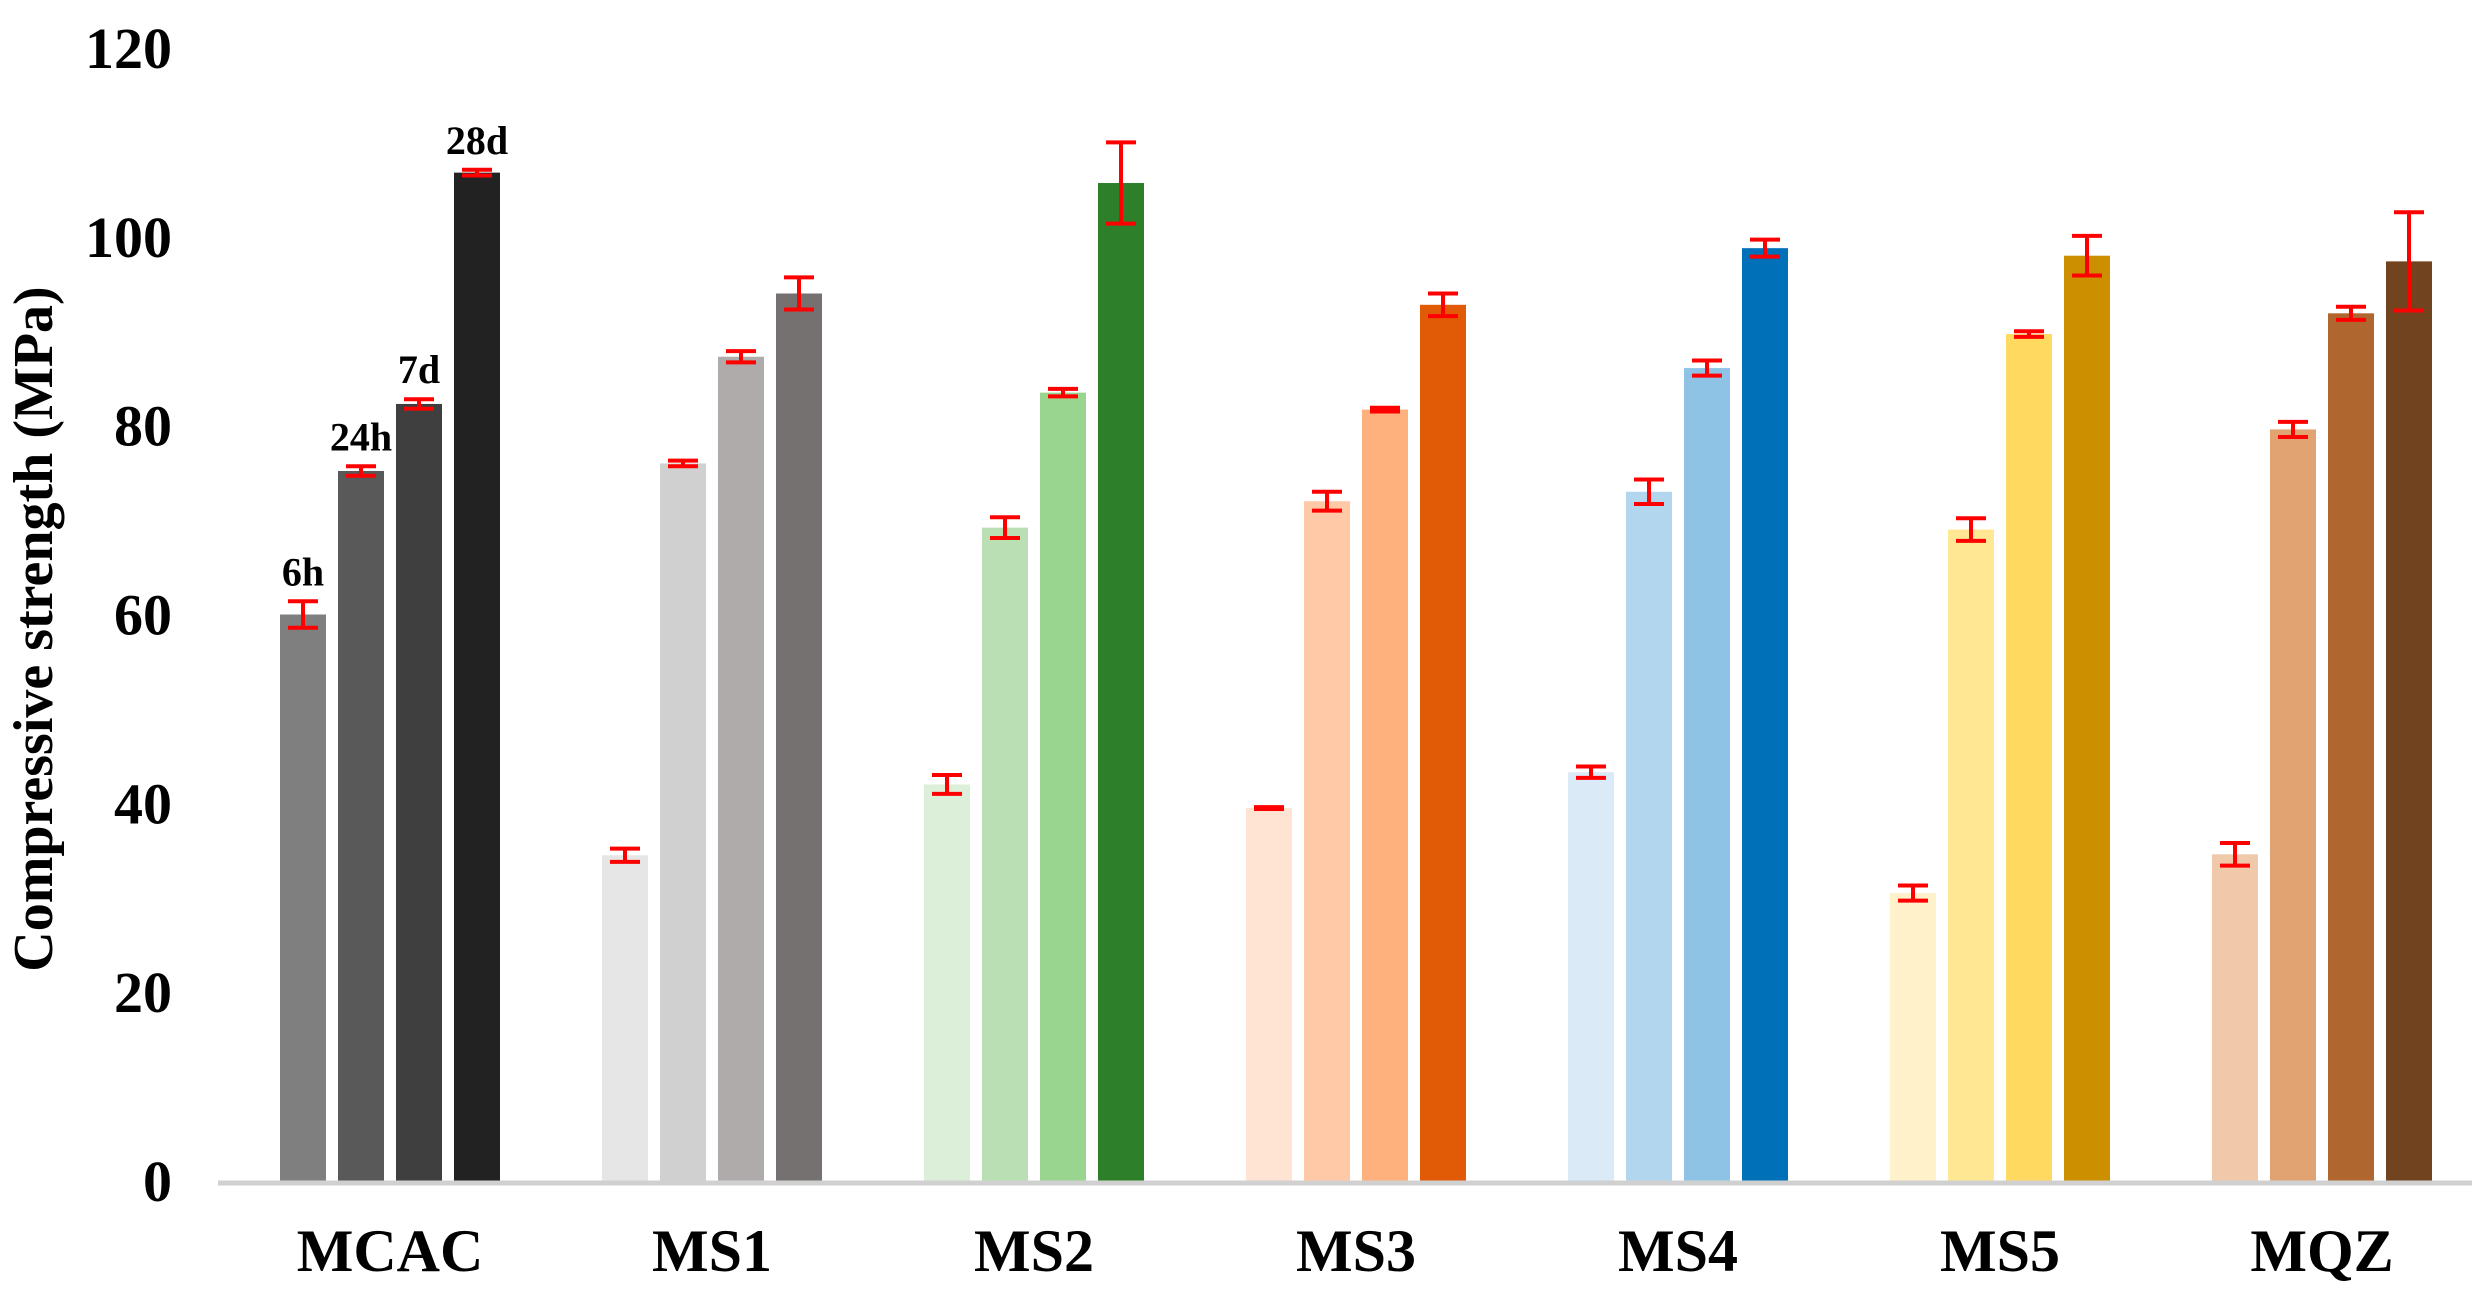 This screenshot has height=1294, width=2485. Describe the element at coordinates (477, 172) in the screenshot. I see `error-bar-mcac-28d` at that location.